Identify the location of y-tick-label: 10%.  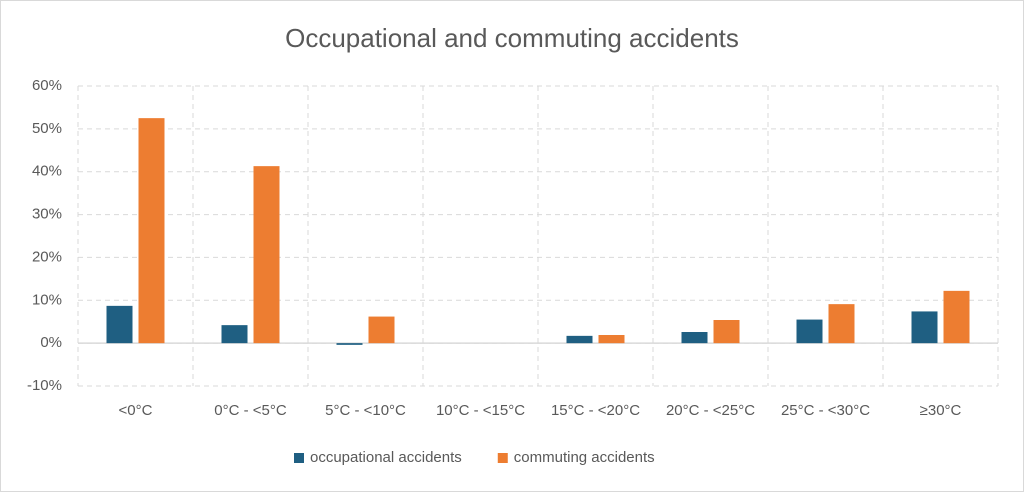
(47, 299).